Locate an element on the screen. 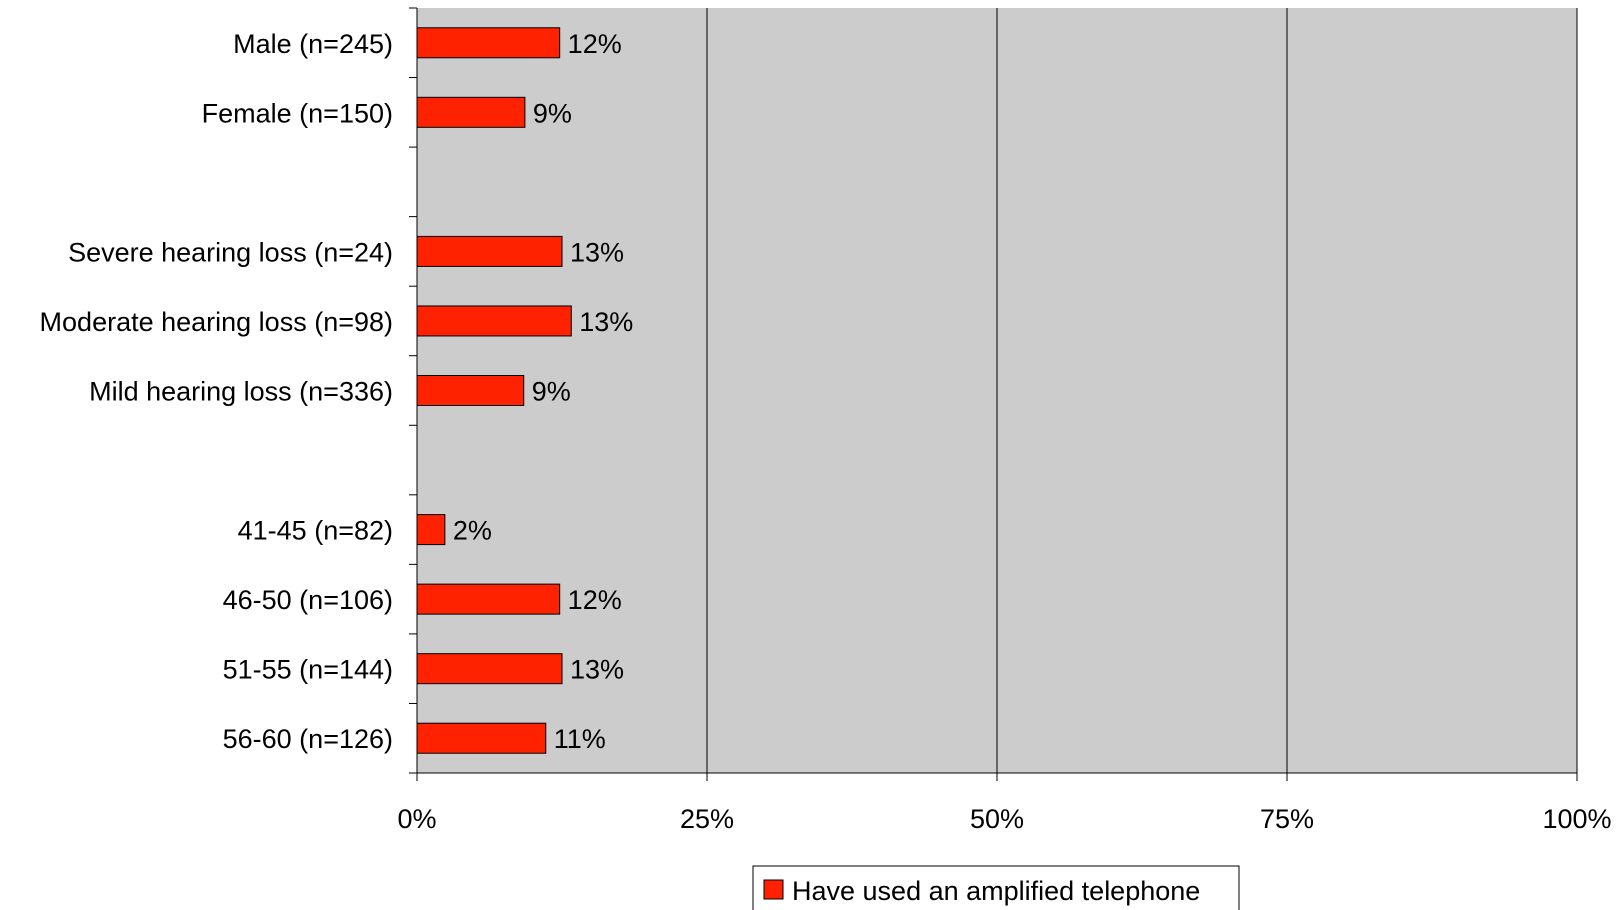 This screenshot has height=910, width=1618. legend-swatch is located at coordinates (773, 889).